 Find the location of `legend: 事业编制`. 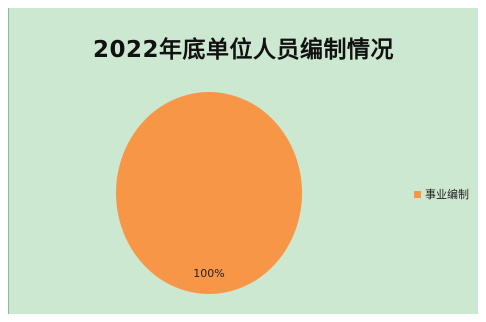

legend: 事业编制 is located at coordinates (441, 194).